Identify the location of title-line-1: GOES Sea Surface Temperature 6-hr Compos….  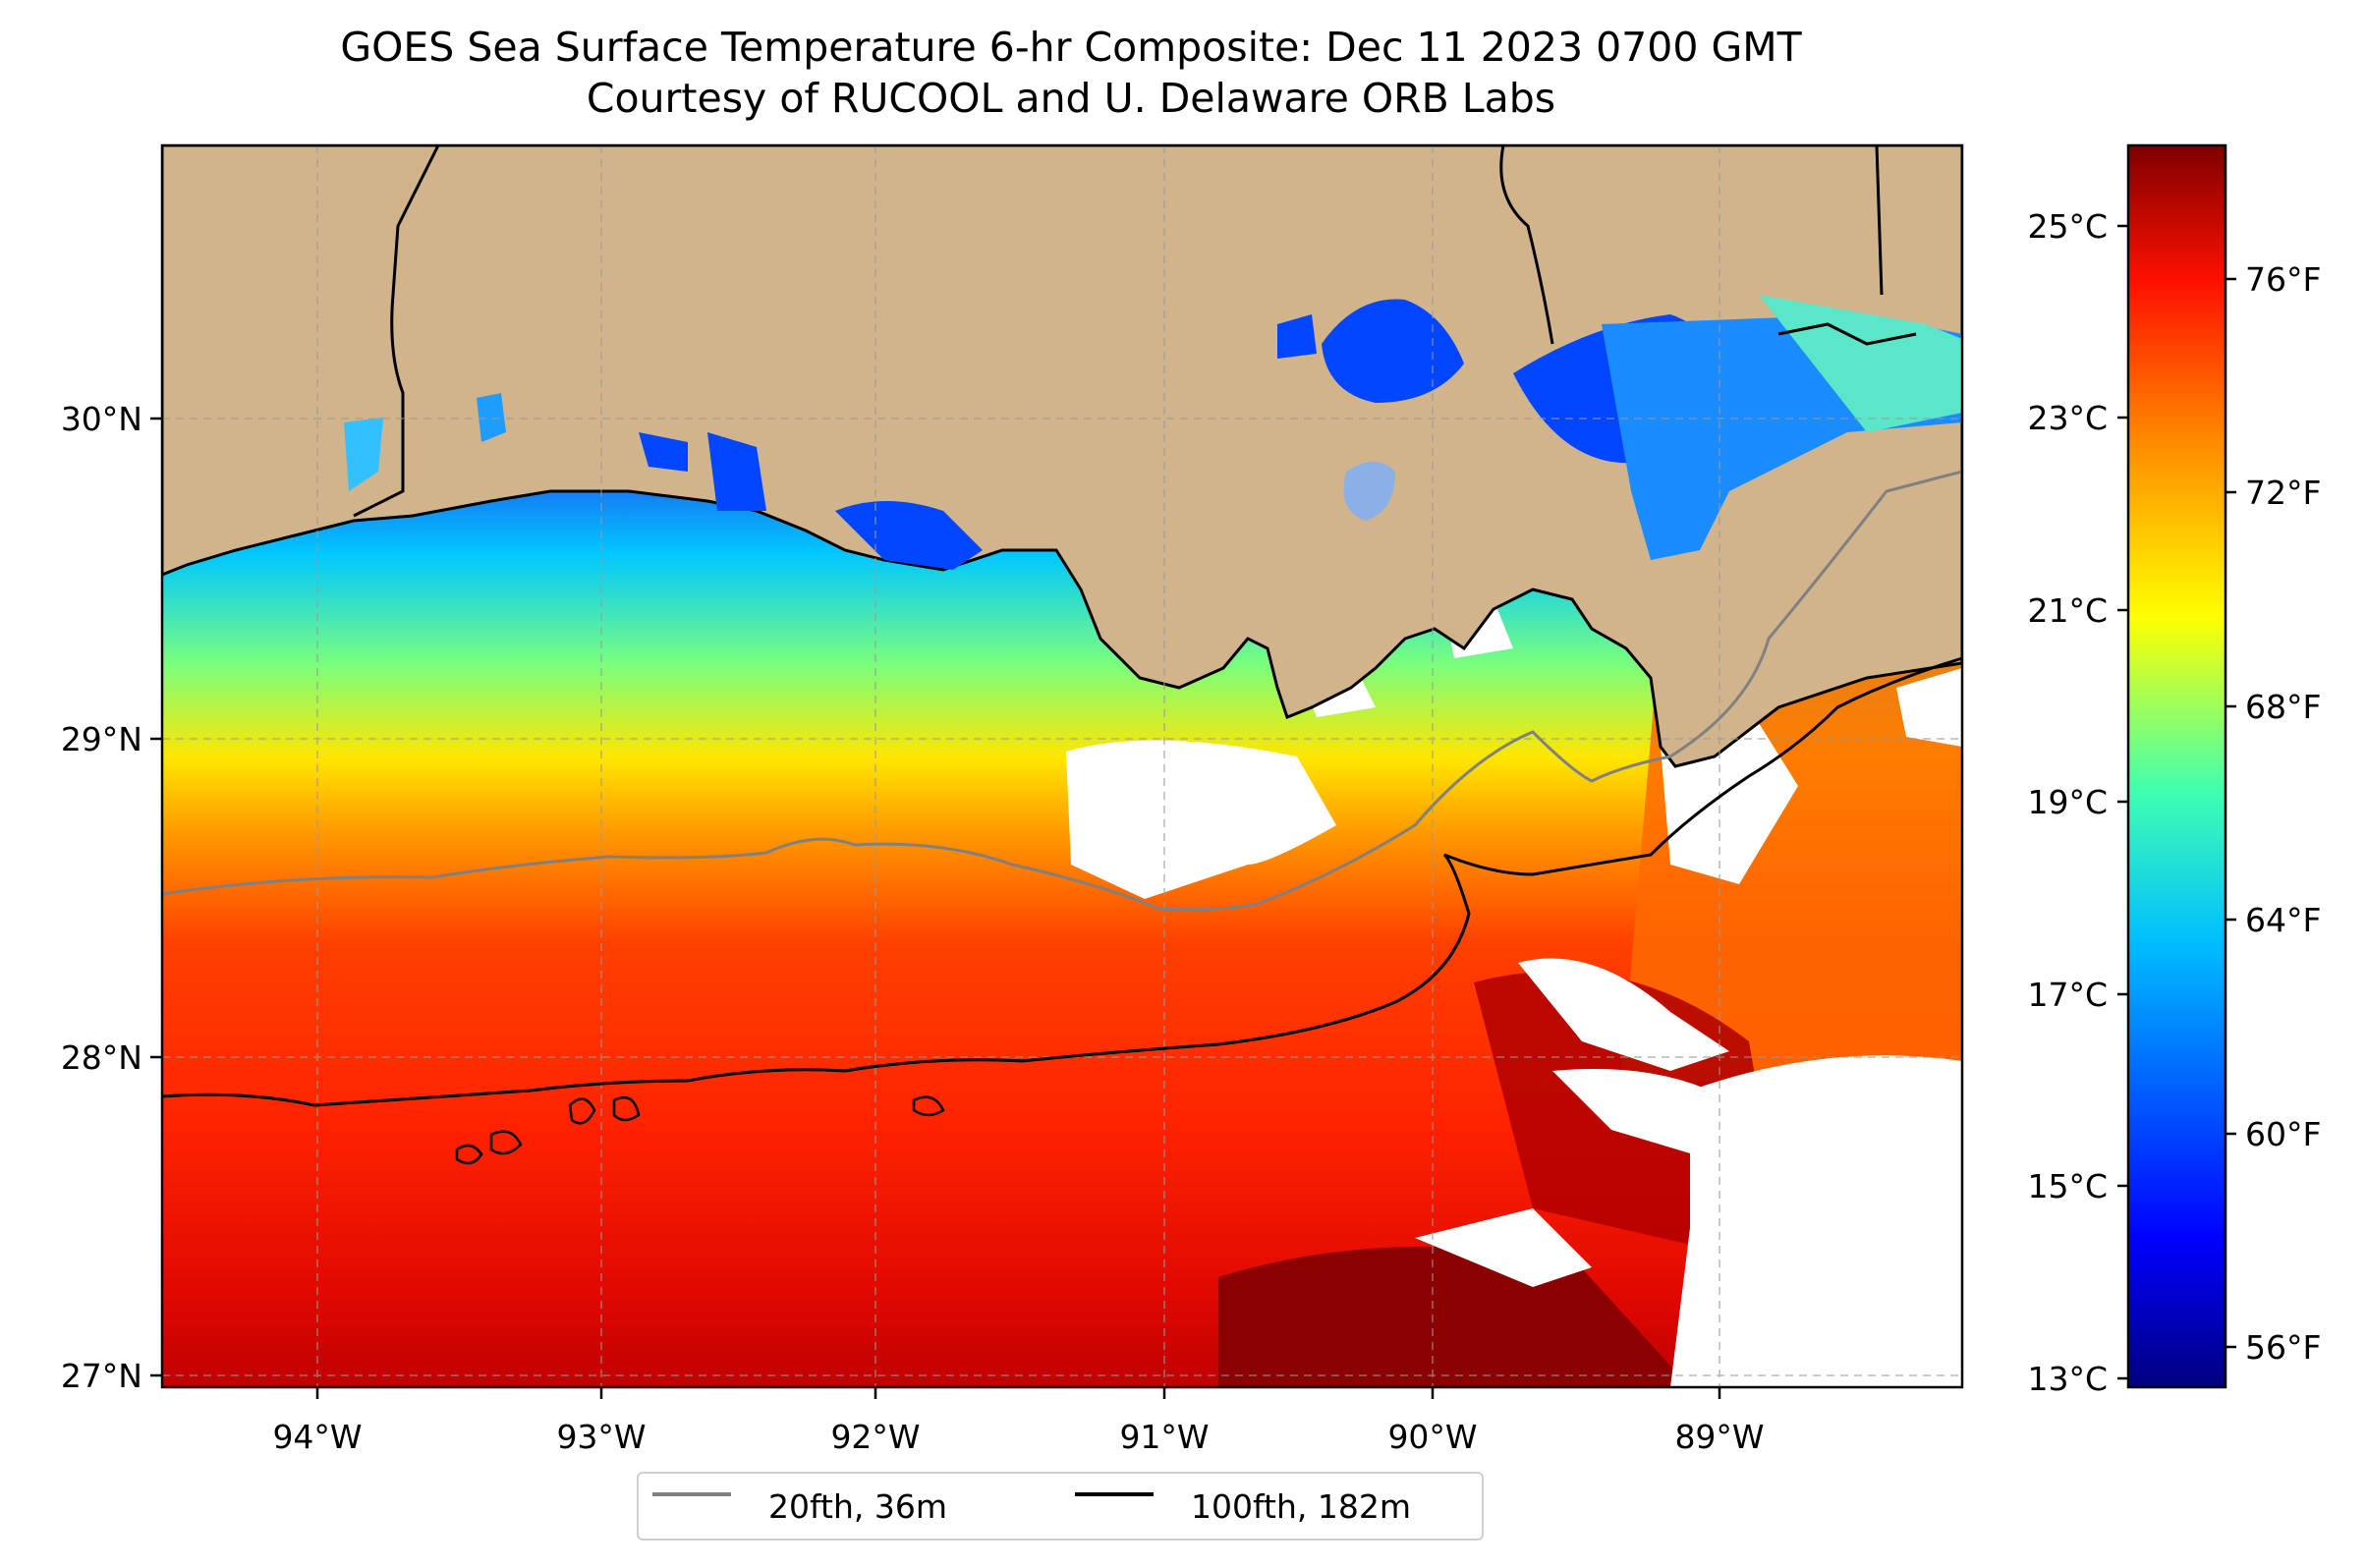
(1071, 47).